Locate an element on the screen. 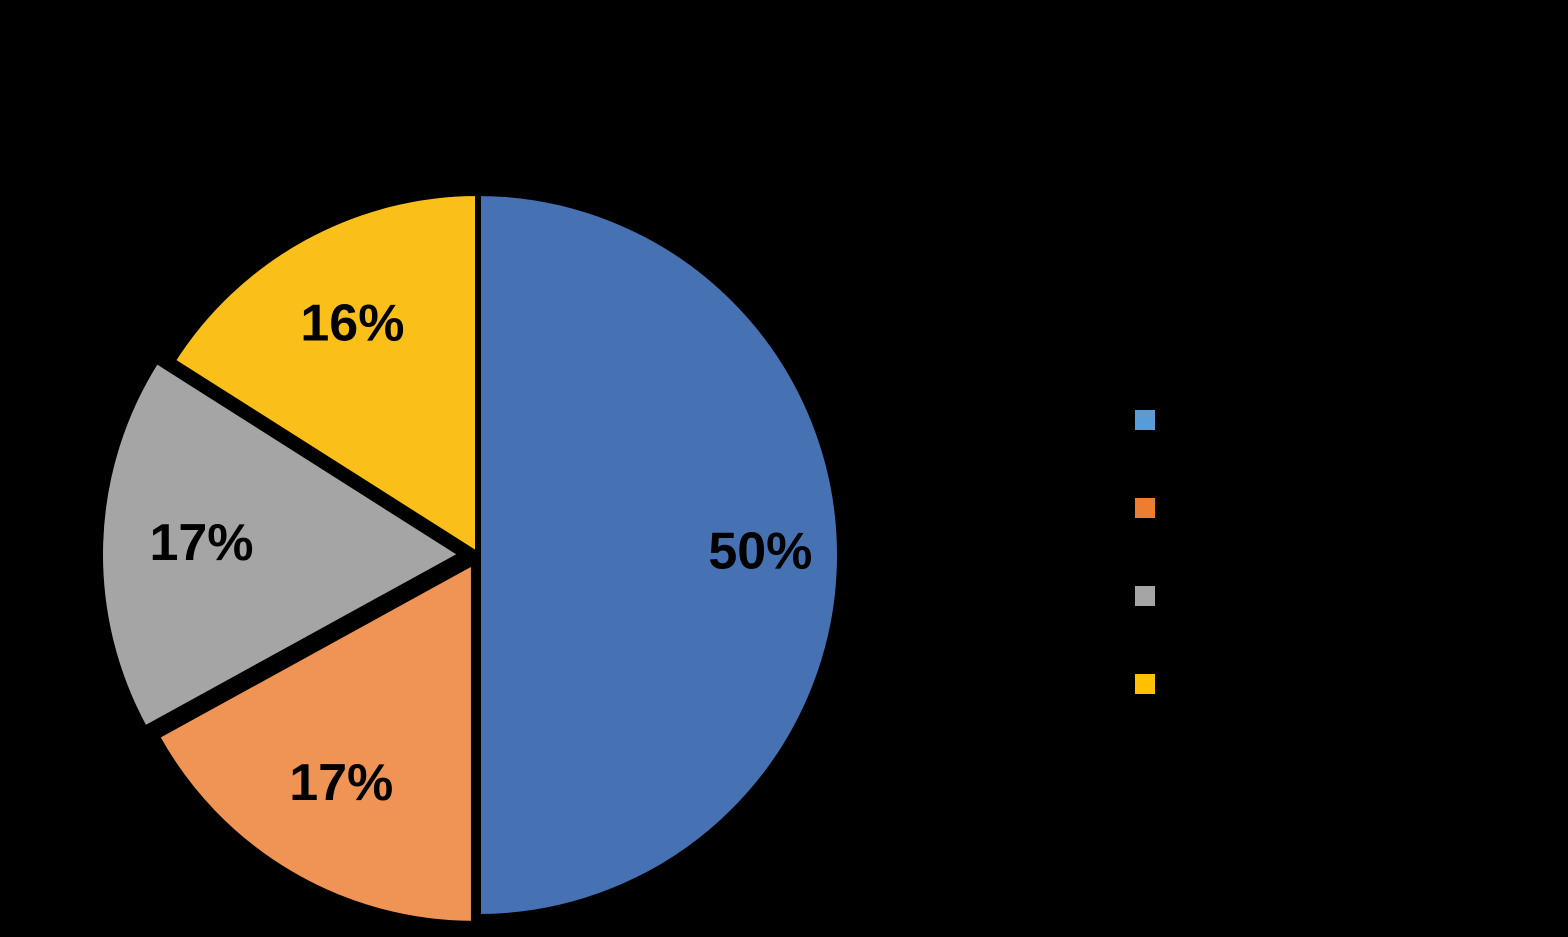  data-label: 16% is located at coordinates (352, 323).